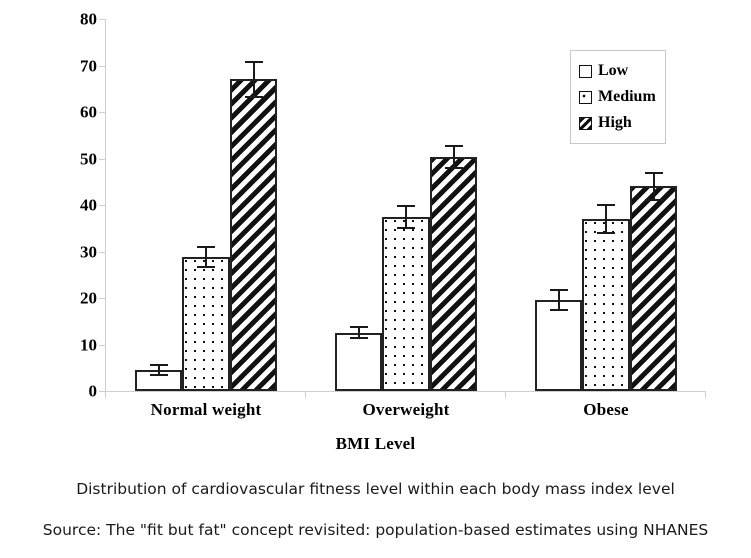 The height and width of the screenshot is (558, 751). What do you see at coordinates (88, 19) in the screenshot?
I see `y-tick-label: 80` at bounding box center [88, 19].